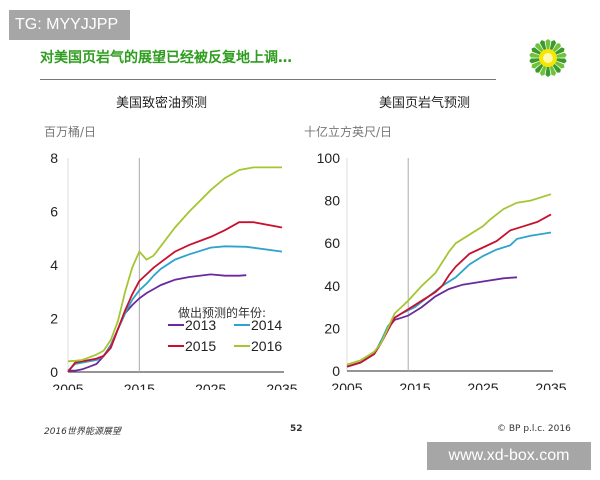  What do you see at coordinates (534, 429) in the screenshot?
I see `footer-copyright: © BP p.l.c. 2016` at bounding box center [534, 429].